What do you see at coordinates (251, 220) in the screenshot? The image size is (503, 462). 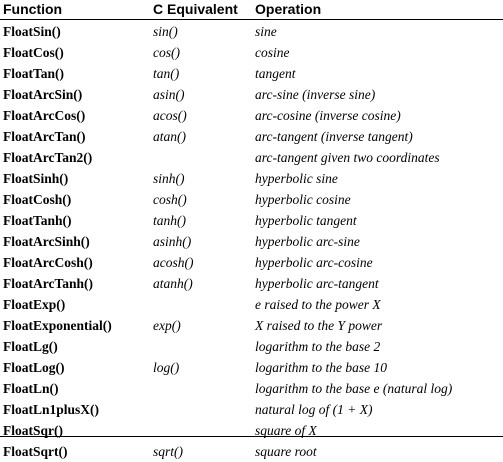 I see `table-row: FloatTanh() tanh() hyperbolic tangent` at bounding box center [251, 220].